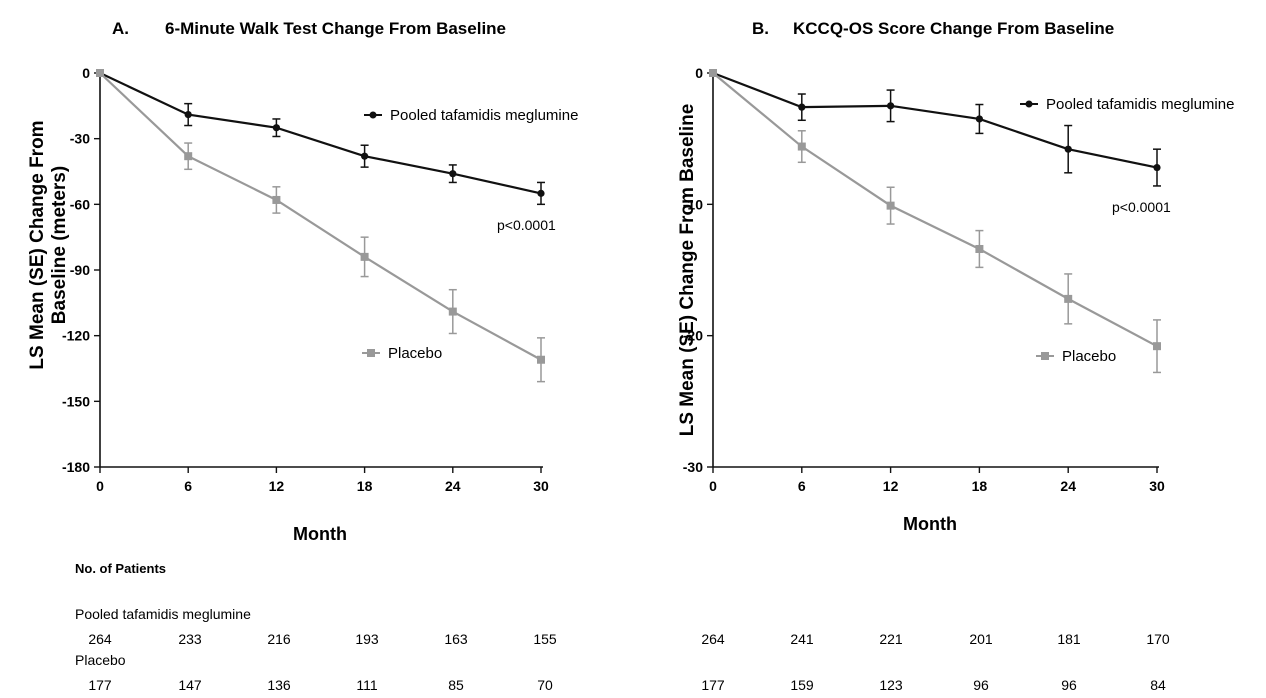  I want to click on panel-b-letter: B., so click(760, 28).